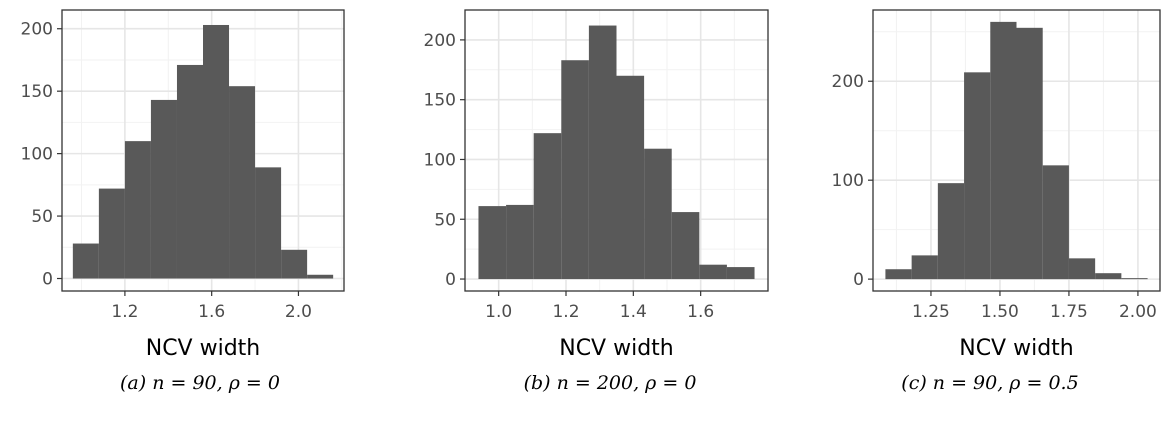  Describe the element at coordinates (610, 383) in the screenshot. I see `caption-b: (b) n = 200, ρ = 0` at that location.